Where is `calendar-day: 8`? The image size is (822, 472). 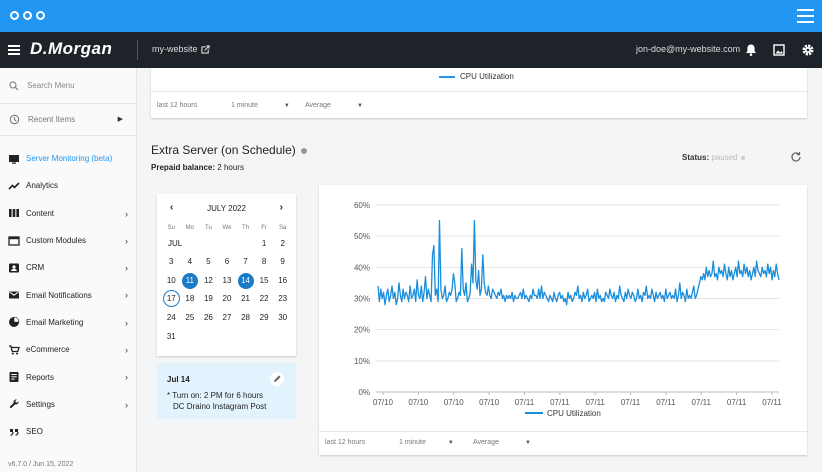
calendar-day: 8 is located at coordinates (264, 261).